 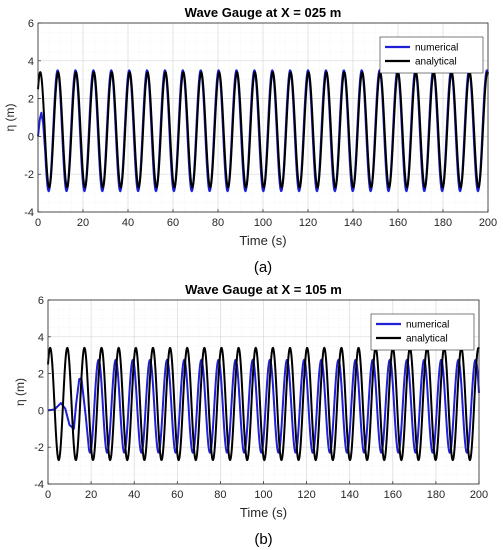 What do you see at coordinates (427, 325) in the screenshot?
I see `legend-label-numerical-b: numerical` at bounding box center [427, 325].